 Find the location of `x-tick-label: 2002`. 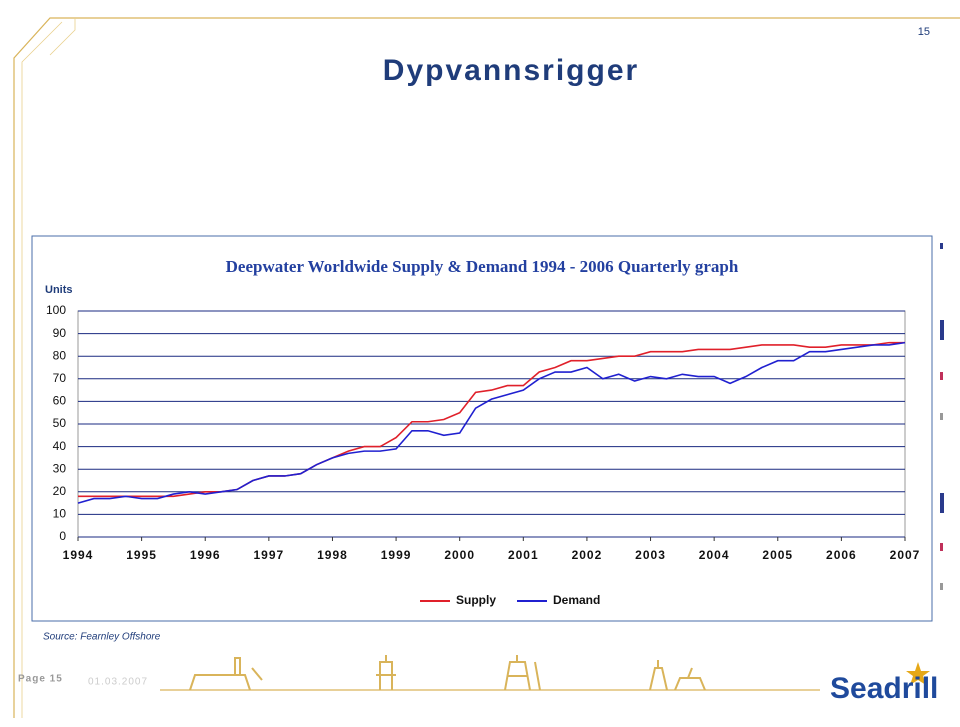

x-tick-label: 2002 is located at coordinates (587, 555).